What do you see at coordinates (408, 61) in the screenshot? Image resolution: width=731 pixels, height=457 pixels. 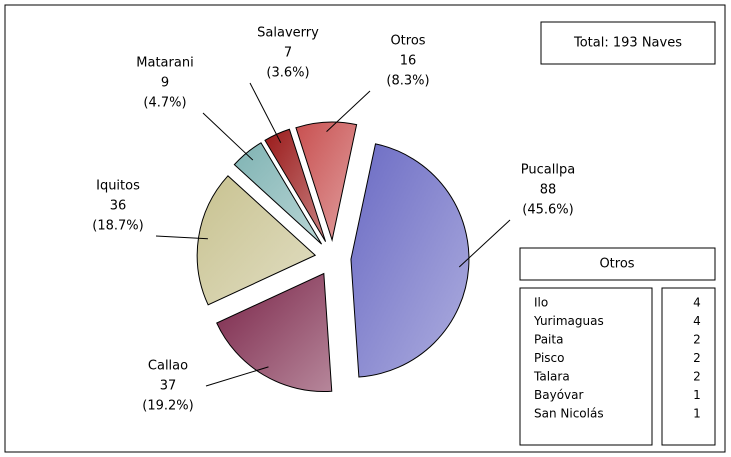 I see `slice-value: 16` at bounding box center [408, 61].